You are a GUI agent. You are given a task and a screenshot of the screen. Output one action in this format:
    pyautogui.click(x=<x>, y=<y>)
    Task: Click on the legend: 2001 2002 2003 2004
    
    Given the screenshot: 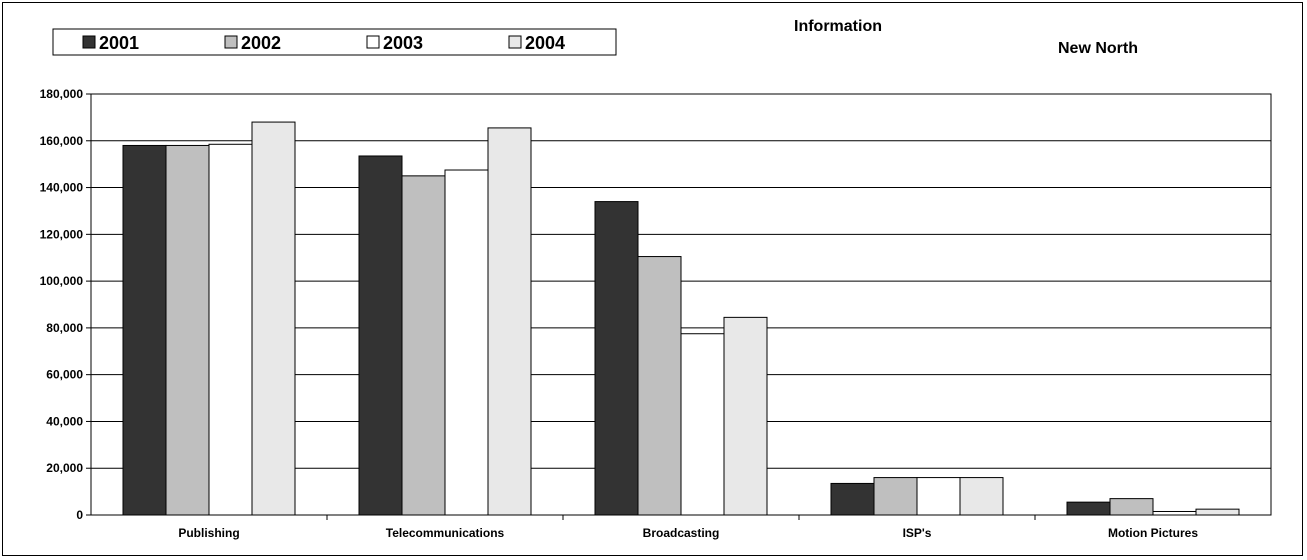 What is the action you would take?
    pyautogui.click(x=323, y=43)
    